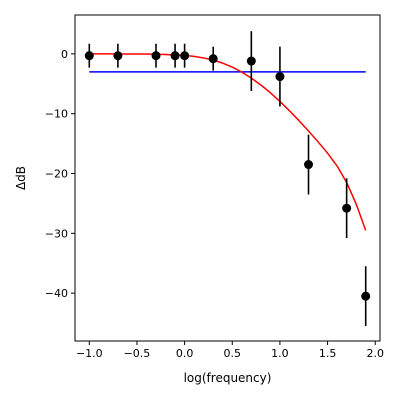 This screenshot has height=404, width=400. I want to click on x-tick-label: 1.5, so click(328, 353).